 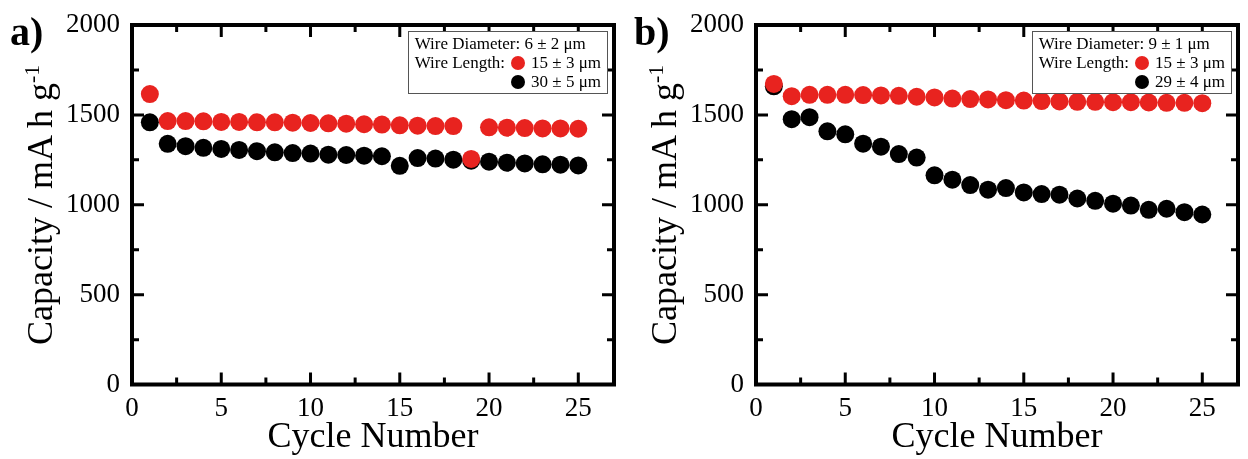 What do you see at coordinates (27, 31) in the screenshot?
I see `chart-title: a)` at bounding box center [27, 31].